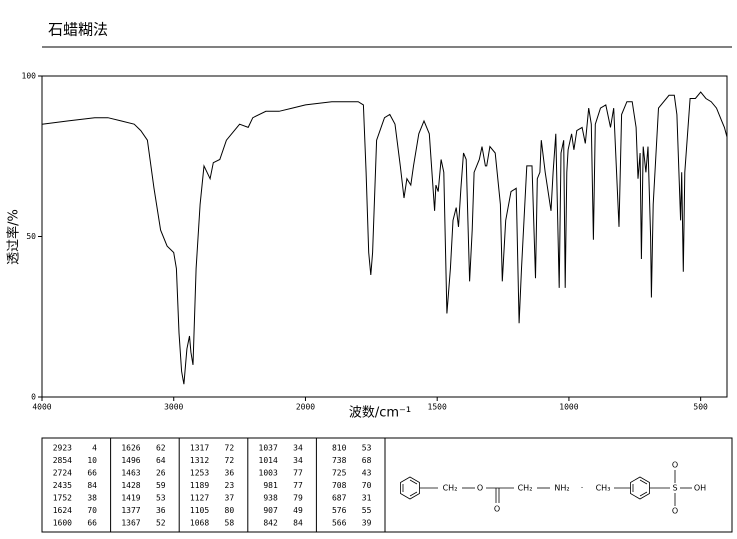 This screenshot has height=539, width=737. Describe the element at coordinates (199, 498) in the screenshot. I see `peak-wavenumber: 1127` at that location.